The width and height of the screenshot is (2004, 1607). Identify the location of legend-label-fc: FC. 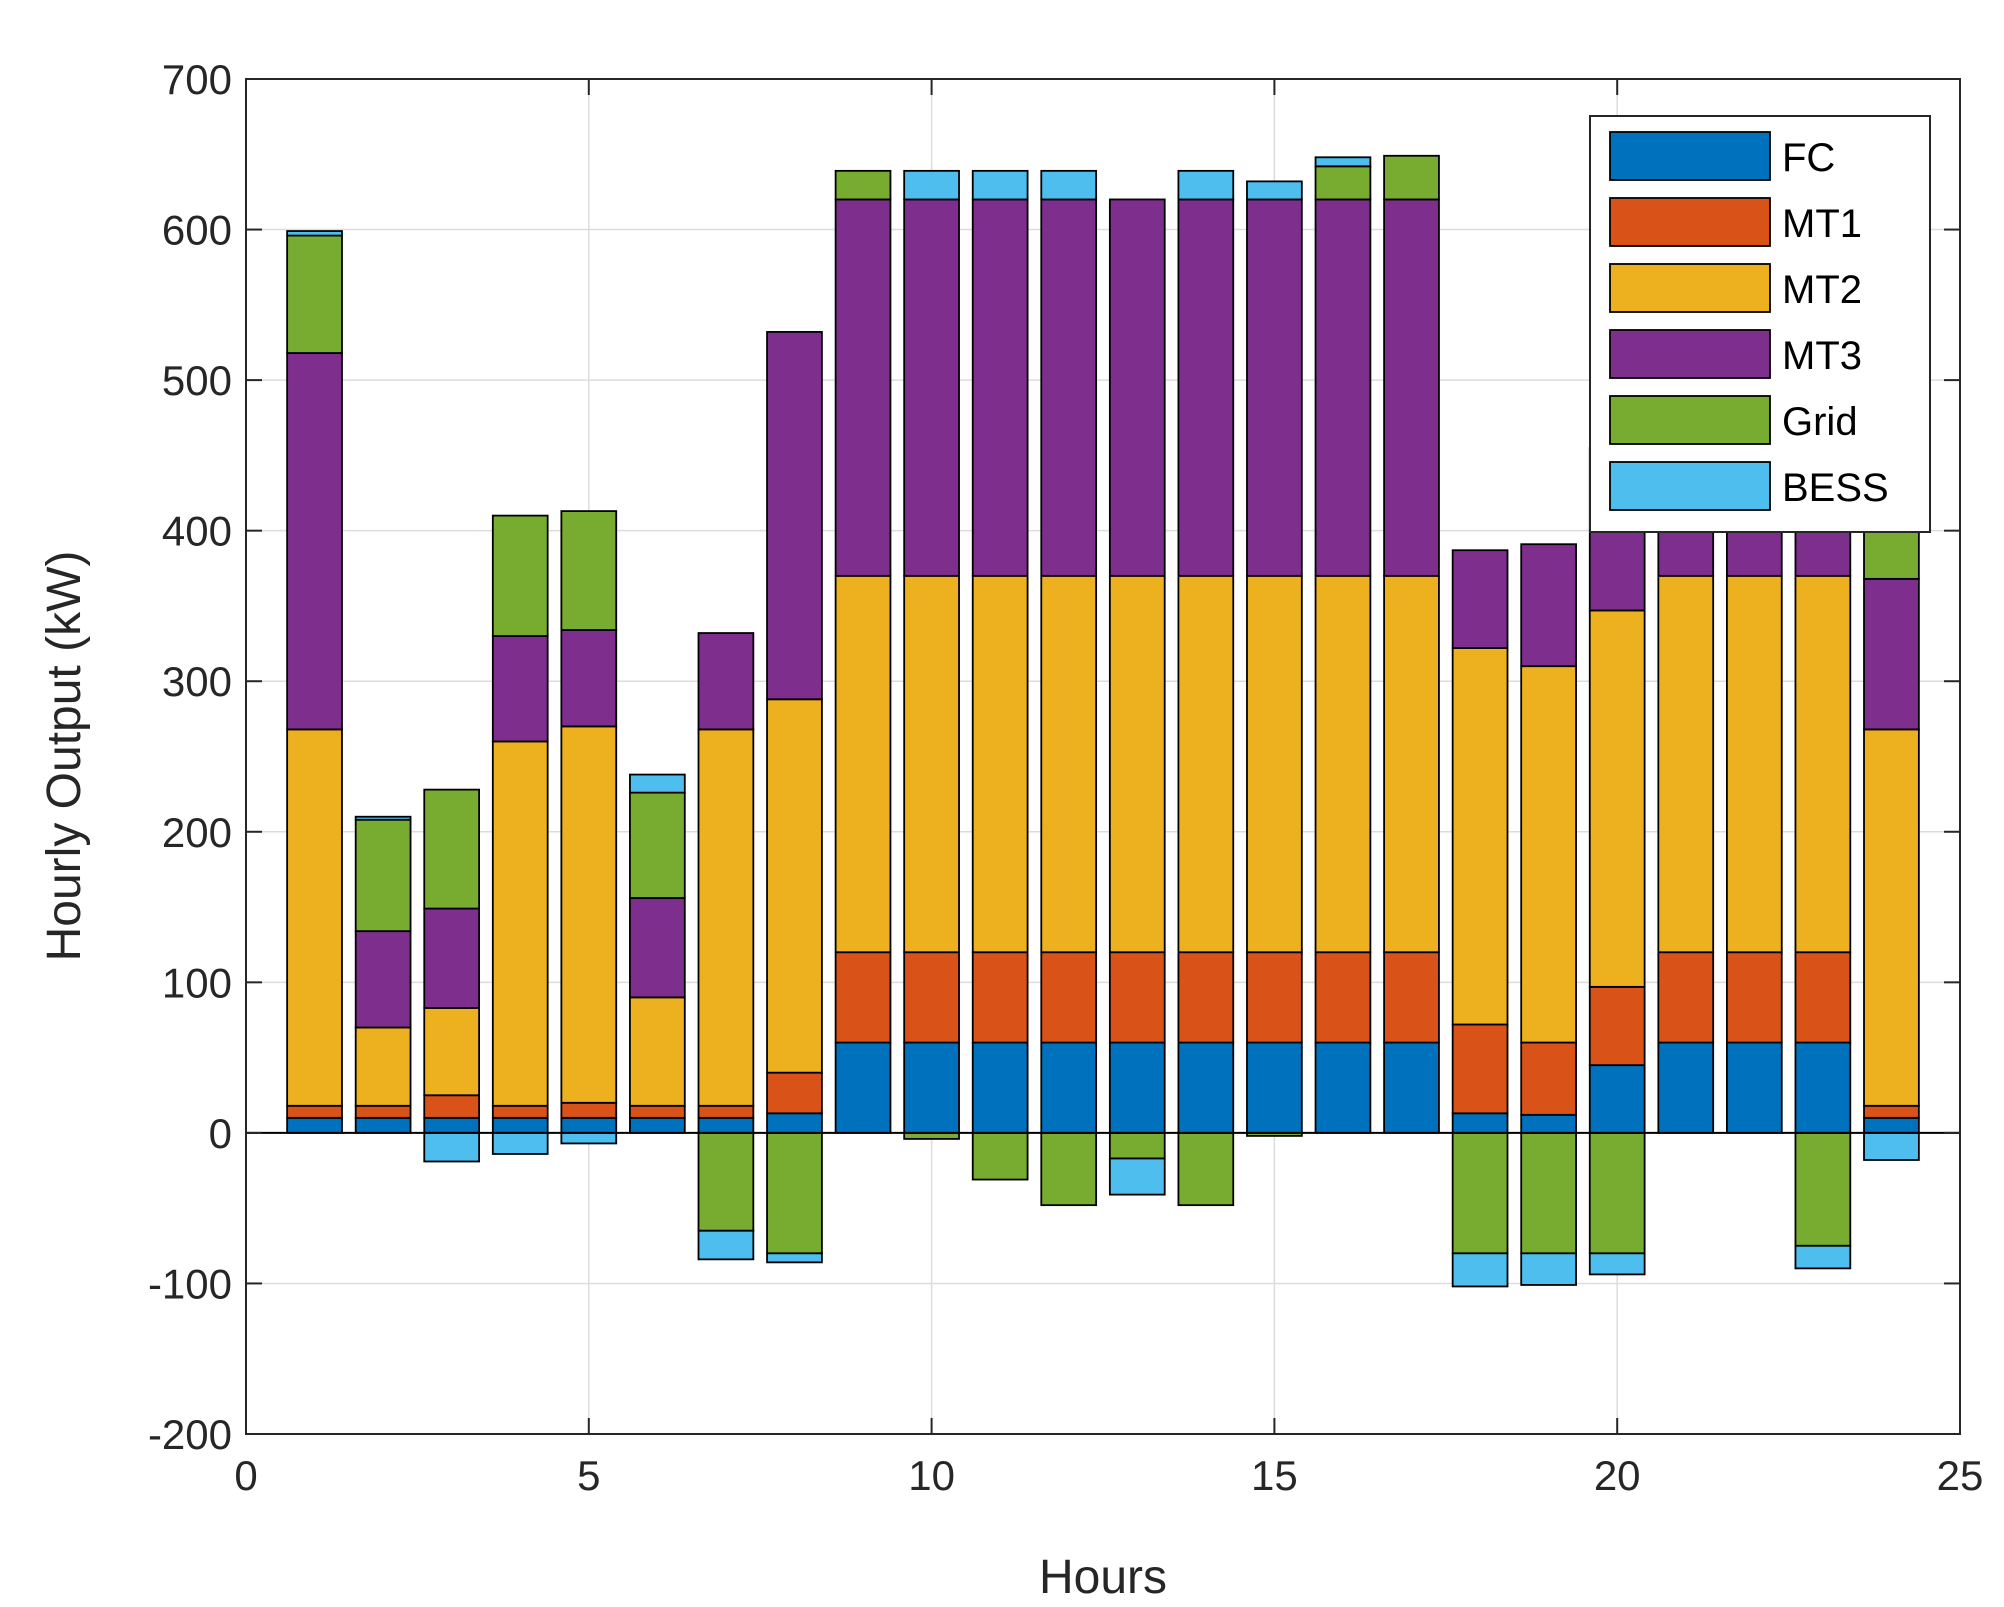
(1808, 158).